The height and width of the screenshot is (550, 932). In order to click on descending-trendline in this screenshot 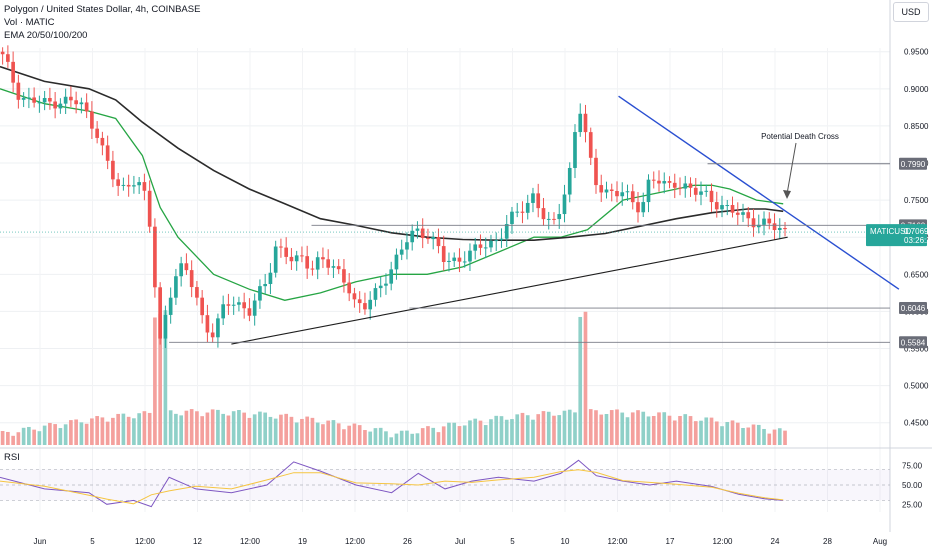, I will do `click(759, 192)`.